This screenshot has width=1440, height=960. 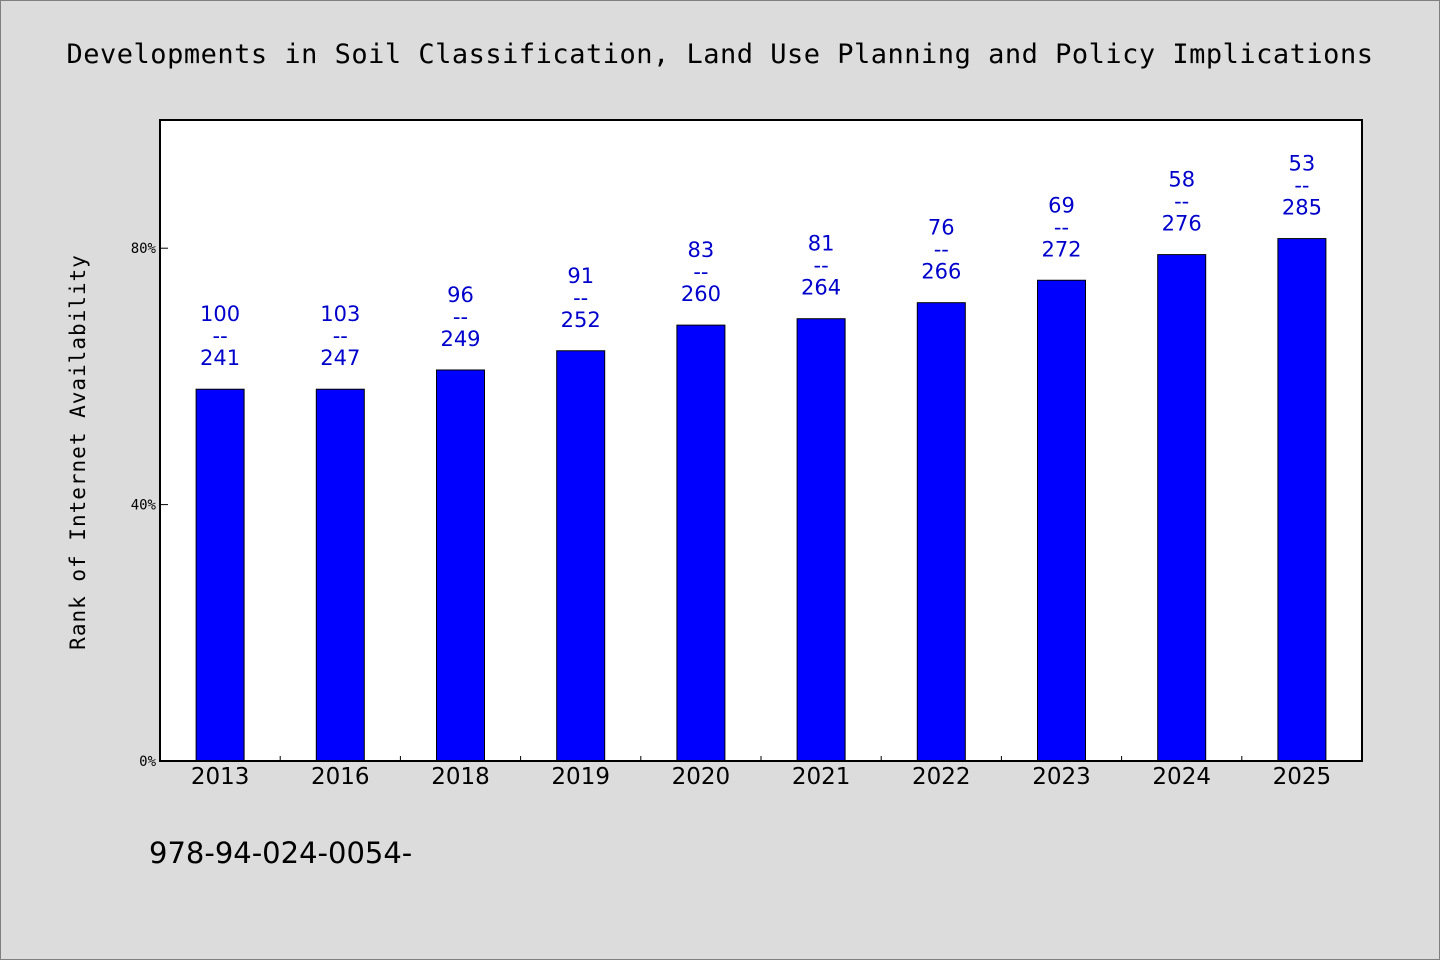 I want to click on x-tick-label: 2019, so click(x=580, y=777).